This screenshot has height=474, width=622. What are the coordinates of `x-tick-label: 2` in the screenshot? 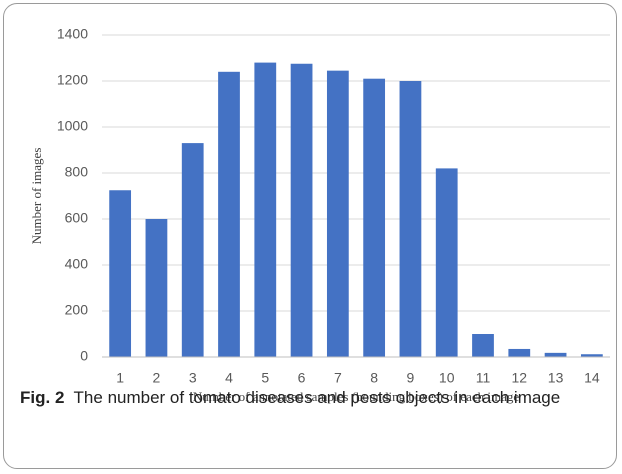 It's located at (157, 378).